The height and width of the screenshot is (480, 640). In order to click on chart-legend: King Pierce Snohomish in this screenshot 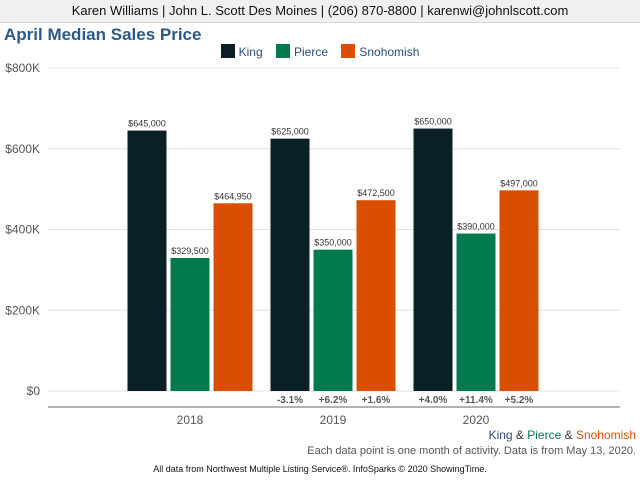, I will do `click(320, 51)`.